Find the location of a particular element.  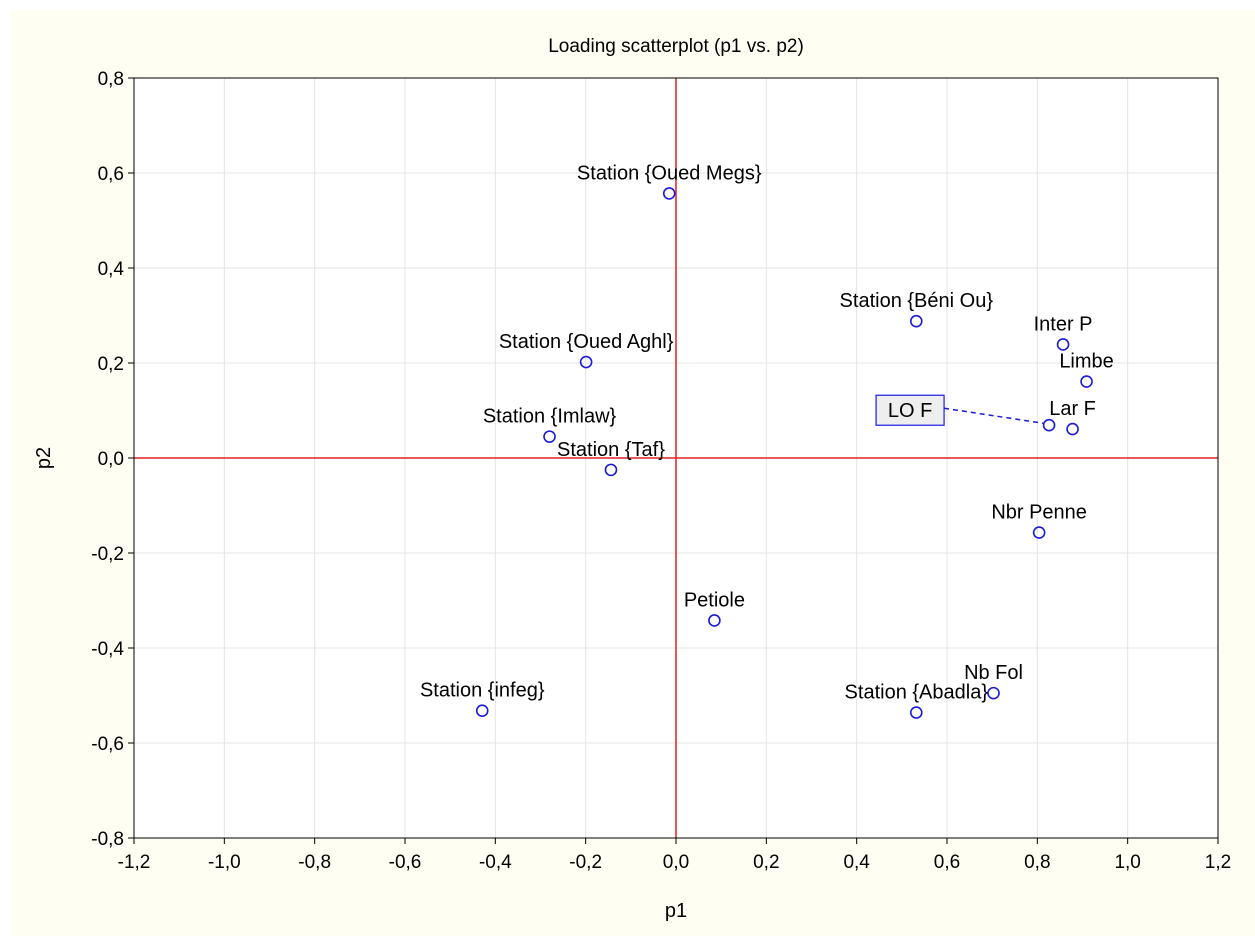

x-tick-label: 1,2 is located at coordinates (1218, 862).